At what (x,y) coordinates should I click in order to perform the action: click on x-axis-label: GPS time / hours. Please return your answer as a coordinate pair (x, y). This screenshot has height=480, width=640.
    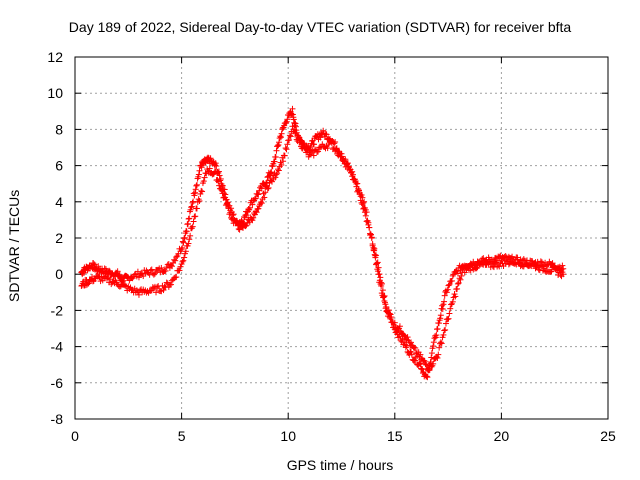
    Looking at the image, I should click on (340, 465).